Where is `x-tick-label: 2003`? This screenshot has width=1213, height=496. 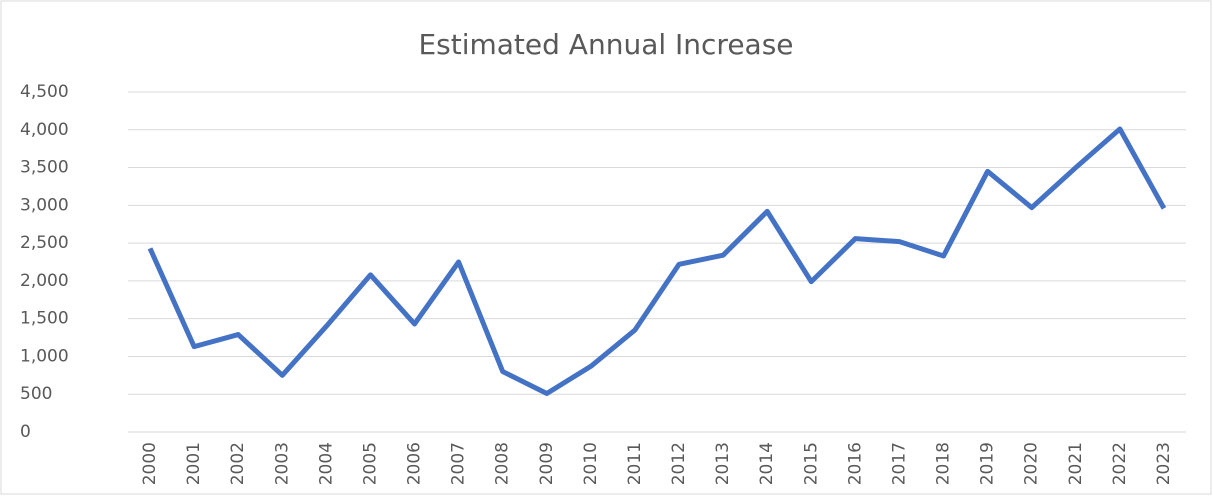
x-tick-label: 2003 is located at coordinates (282, 463).